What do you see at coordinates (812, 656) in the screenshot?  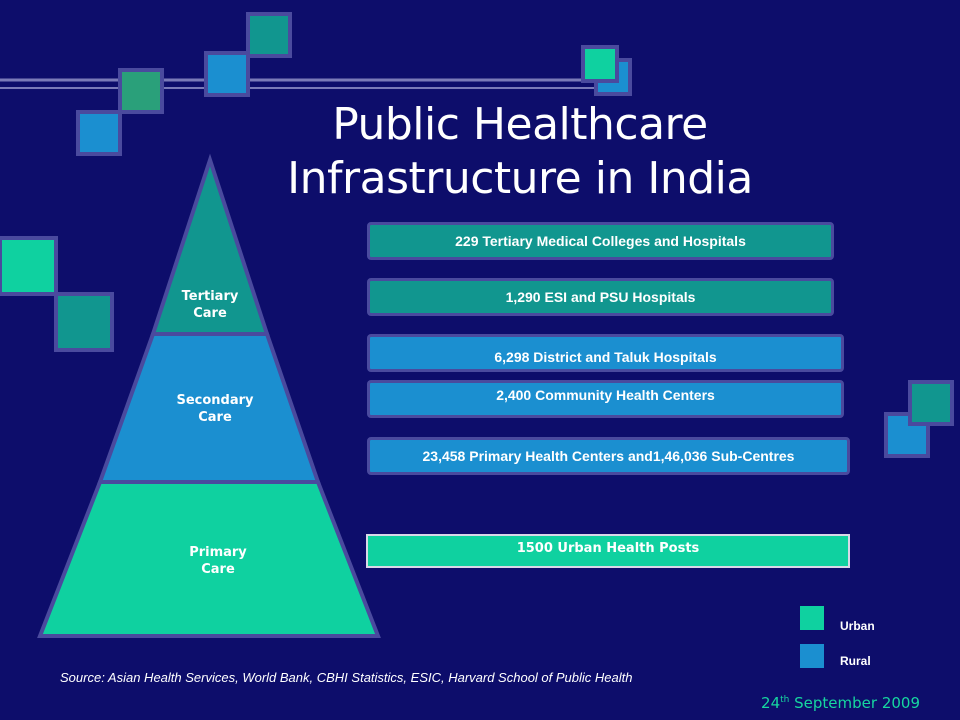 I see `legend-swatch-rural` at bounding box center [812, 656].